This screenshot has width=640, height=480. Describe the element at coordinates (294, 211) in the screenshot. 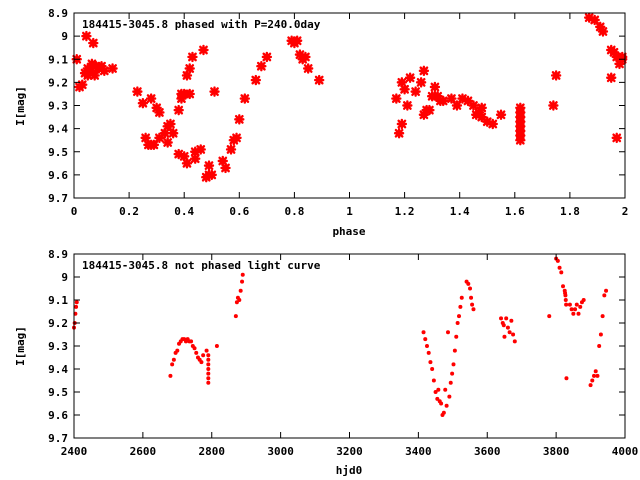

I see `x-tick-label: 0.8` at that location.